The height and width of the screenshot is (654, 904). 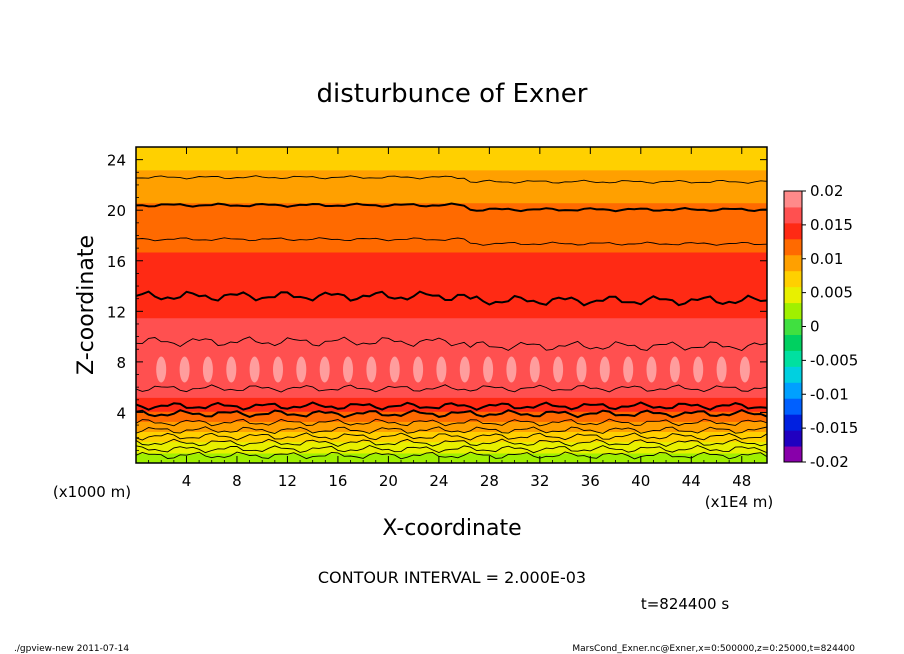 What do you see at coordinates (116, 312) in the screenshot?
I see `y-tick-label: 12` at bounding box center [116, 312].